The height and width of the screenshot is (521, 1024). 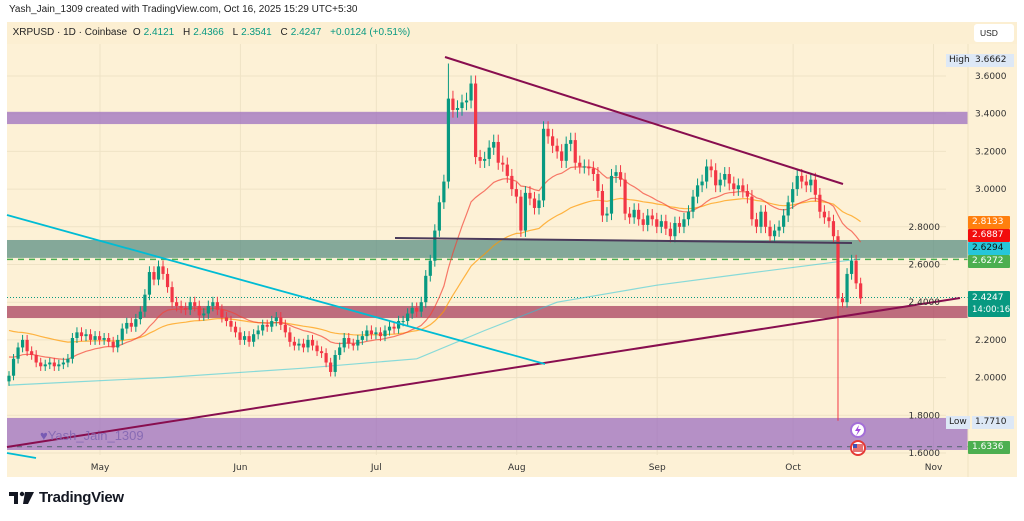 I want to click on ema-slow-price-tag: 2.8133, so click(x=989, y=222).